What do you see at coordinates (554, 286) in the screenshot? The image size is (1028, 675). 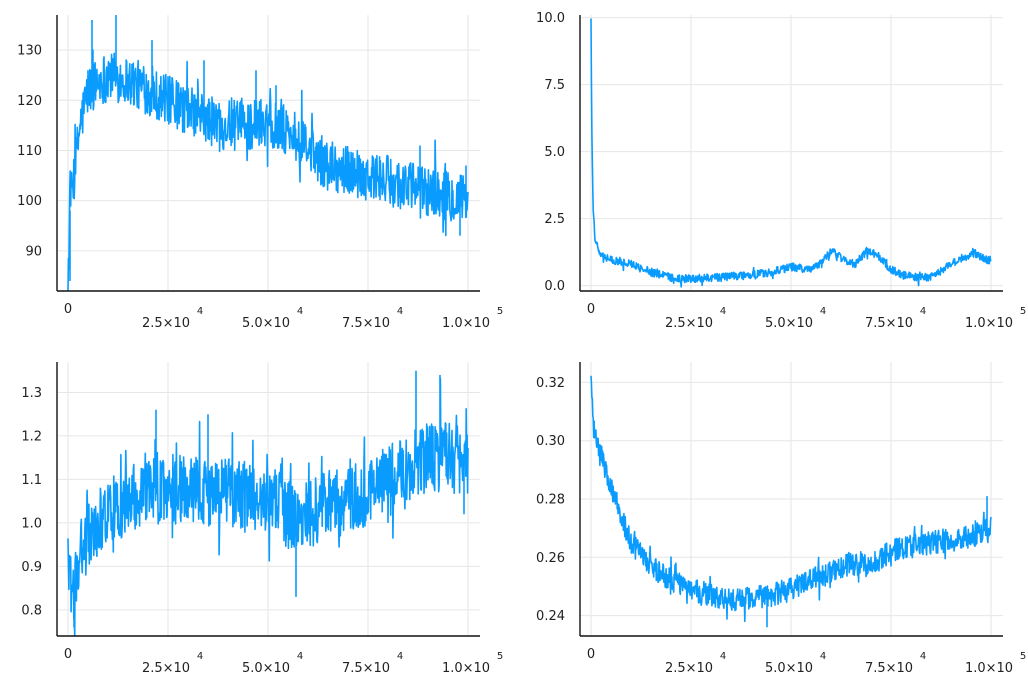 I see `y-tick-label: 0.0` at bounding box center [554, 286].